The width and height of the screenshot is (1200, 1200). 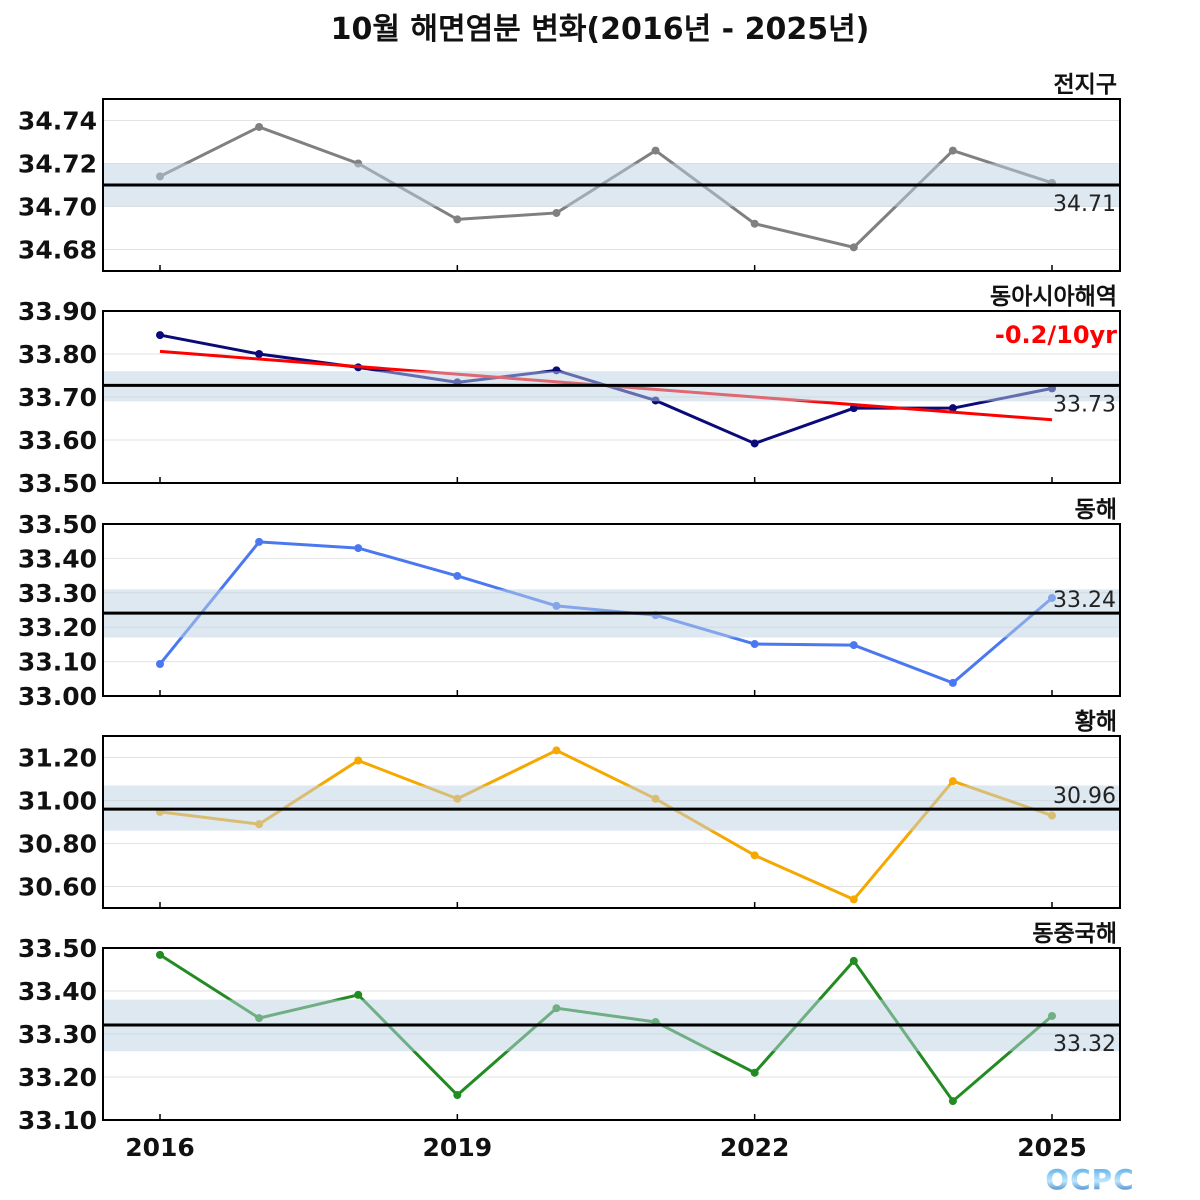 I want to click on panel-title: 황해, so click(x=1096, y=722).